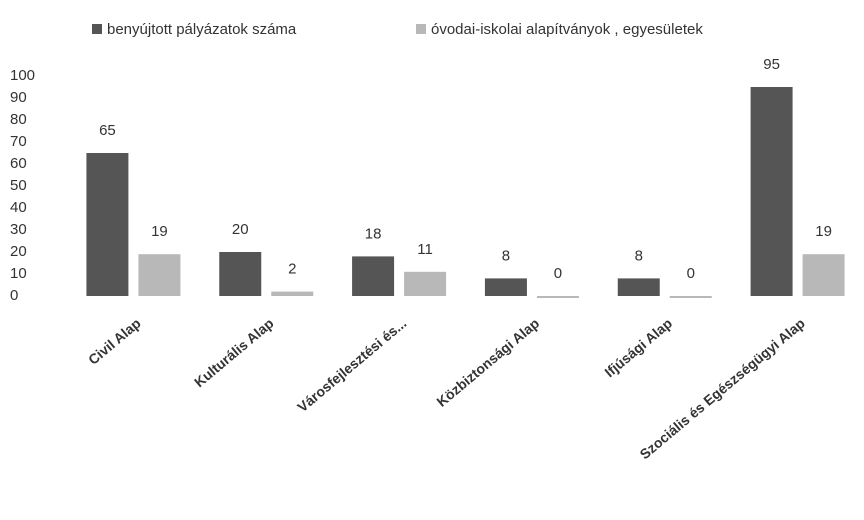 Image resolution: width=864 pixels, height=520 pixels. What do you see at coordinates (373, 233) in the screenshot?
I see `data-label: 18` at bounding box center [373, 233].